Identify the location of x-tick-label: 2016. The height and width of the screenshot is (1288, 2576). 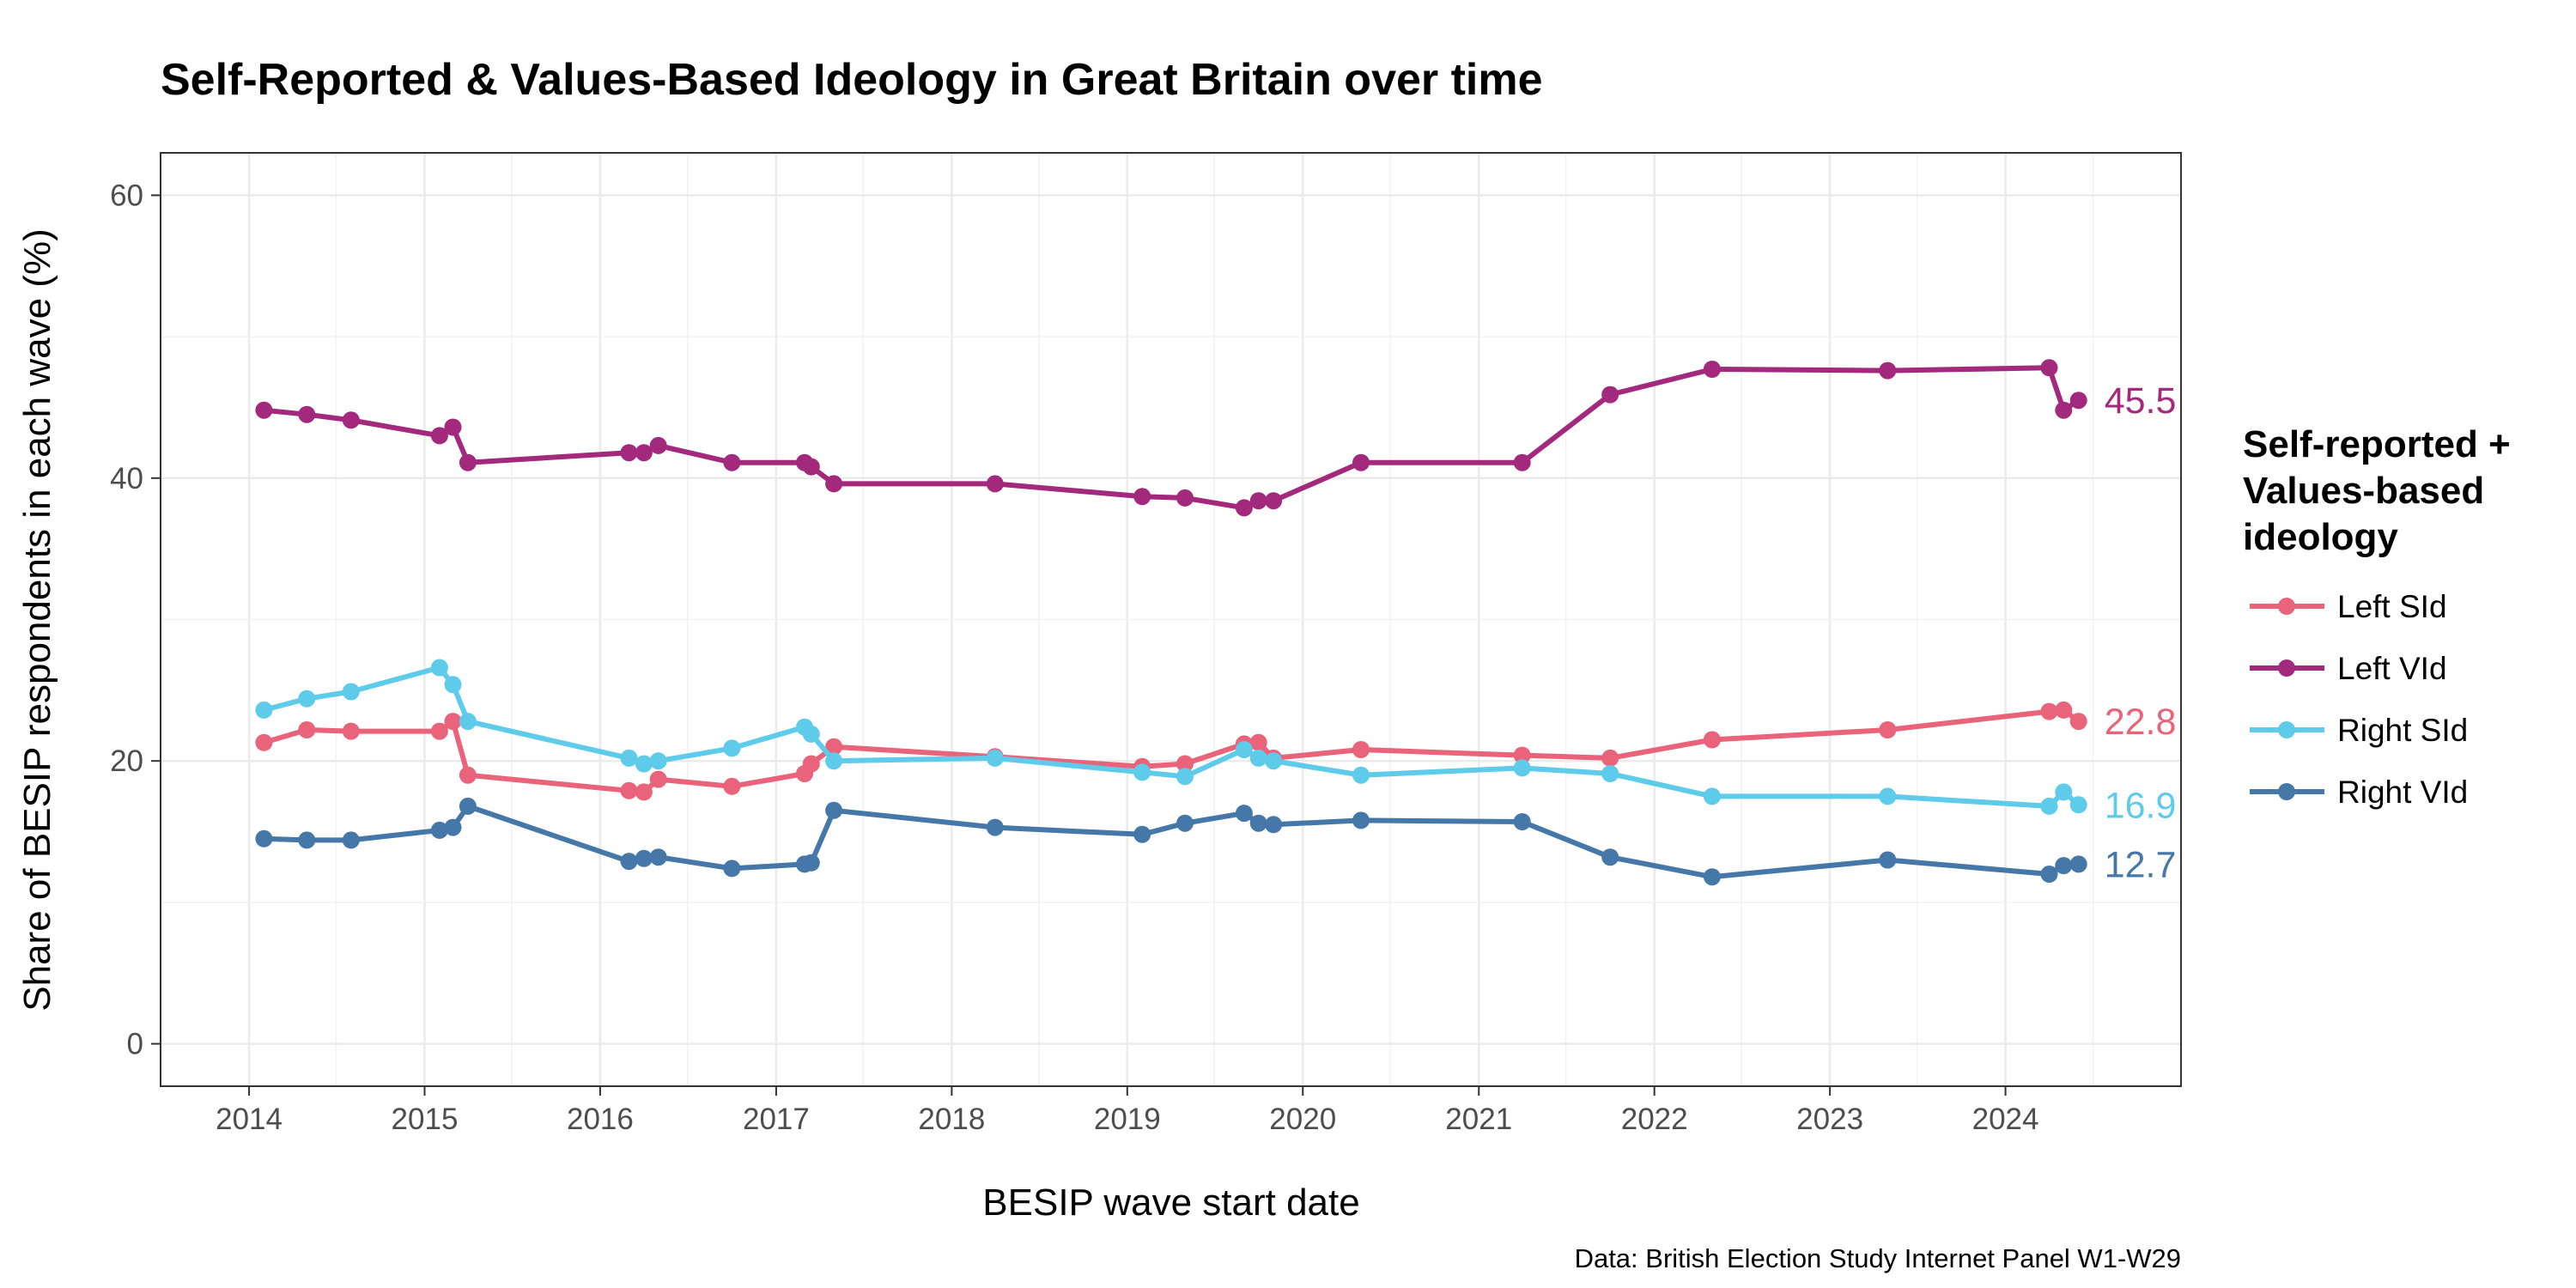
(600, 1119).